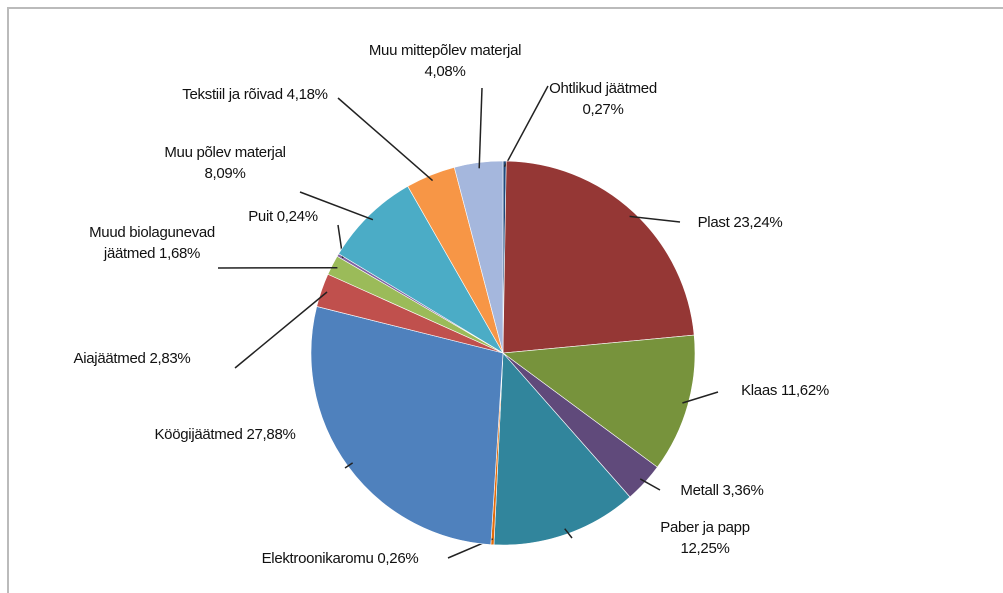  What do you see at coordinates (317, 558) in the screenshot?
I see `category-name: Elektroonikaromu` at bounding box center [317, 558].